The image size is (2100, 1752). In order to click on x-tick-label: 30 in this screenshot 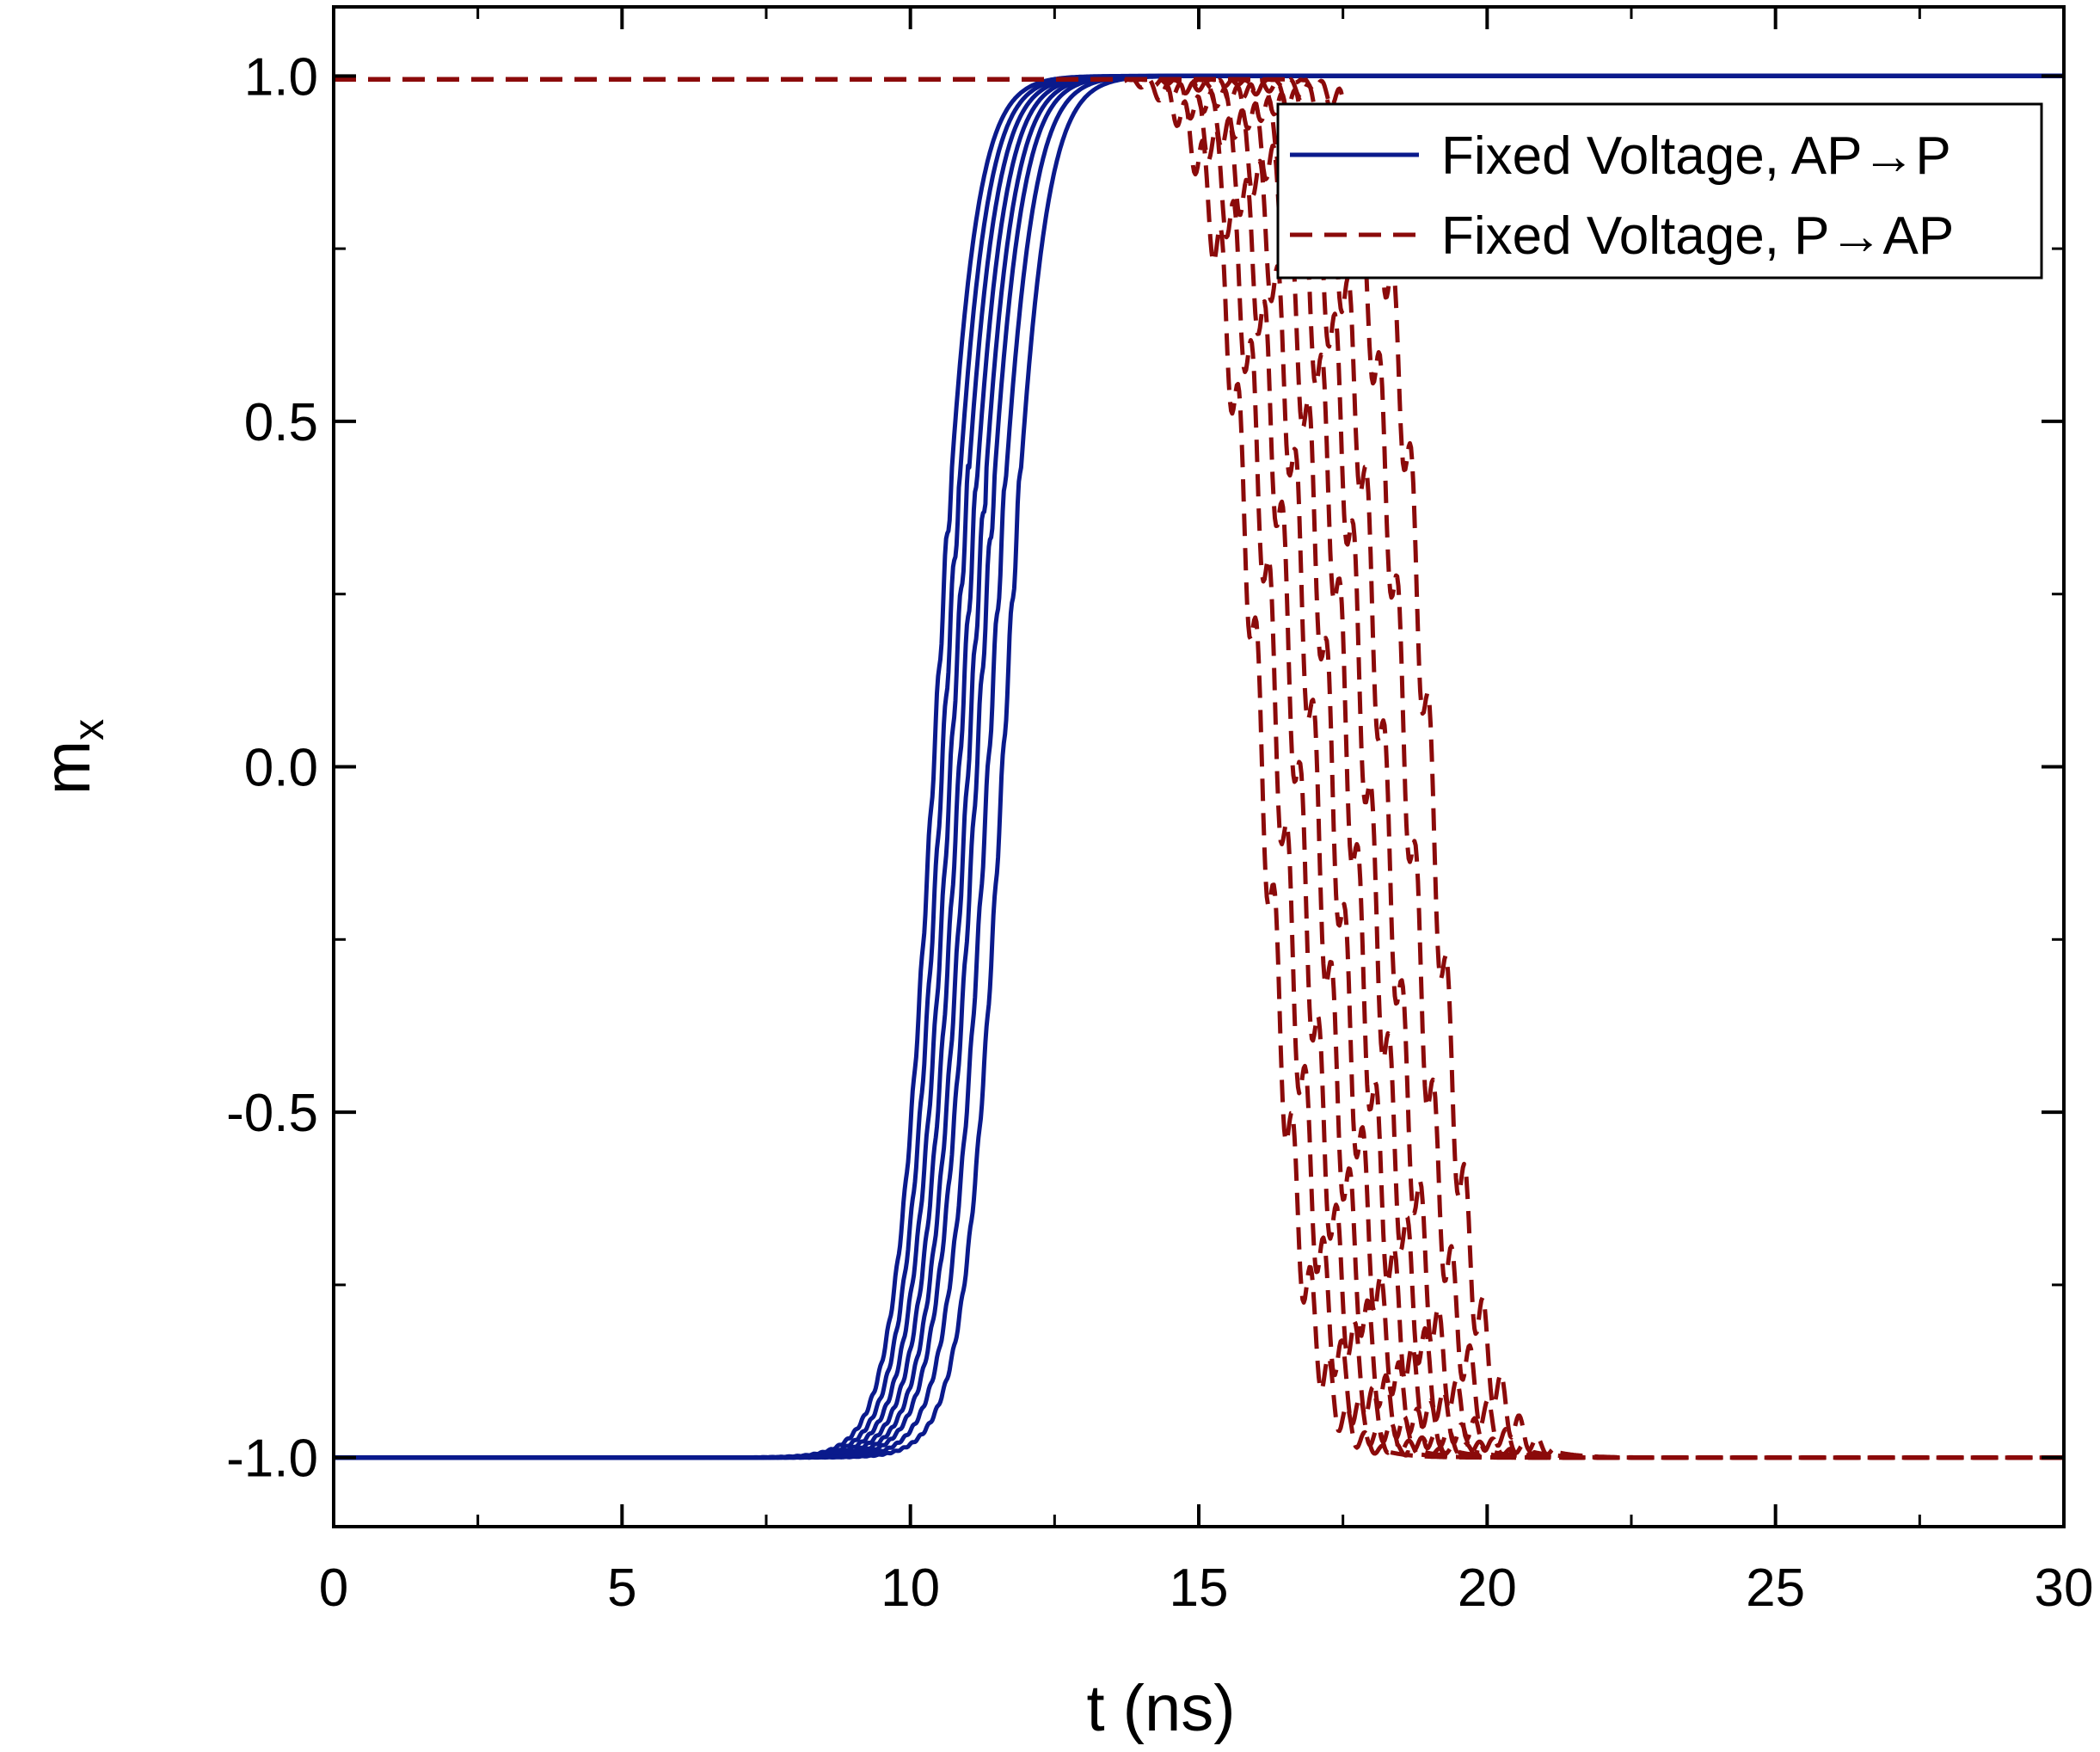, I will do `click(2064, 1588)`.